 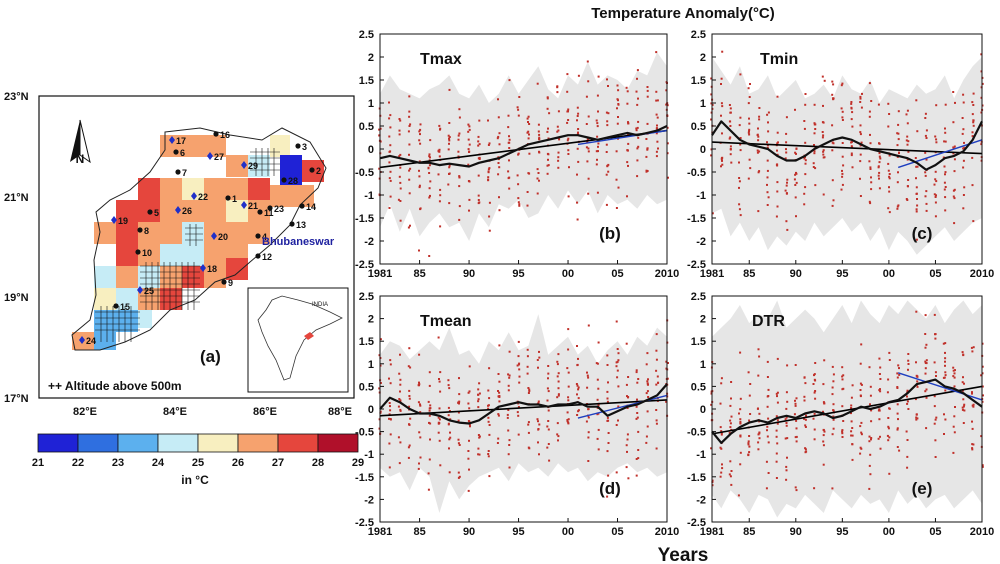 I want to click on y-tick-label: -2, so click(x=701, y=242).